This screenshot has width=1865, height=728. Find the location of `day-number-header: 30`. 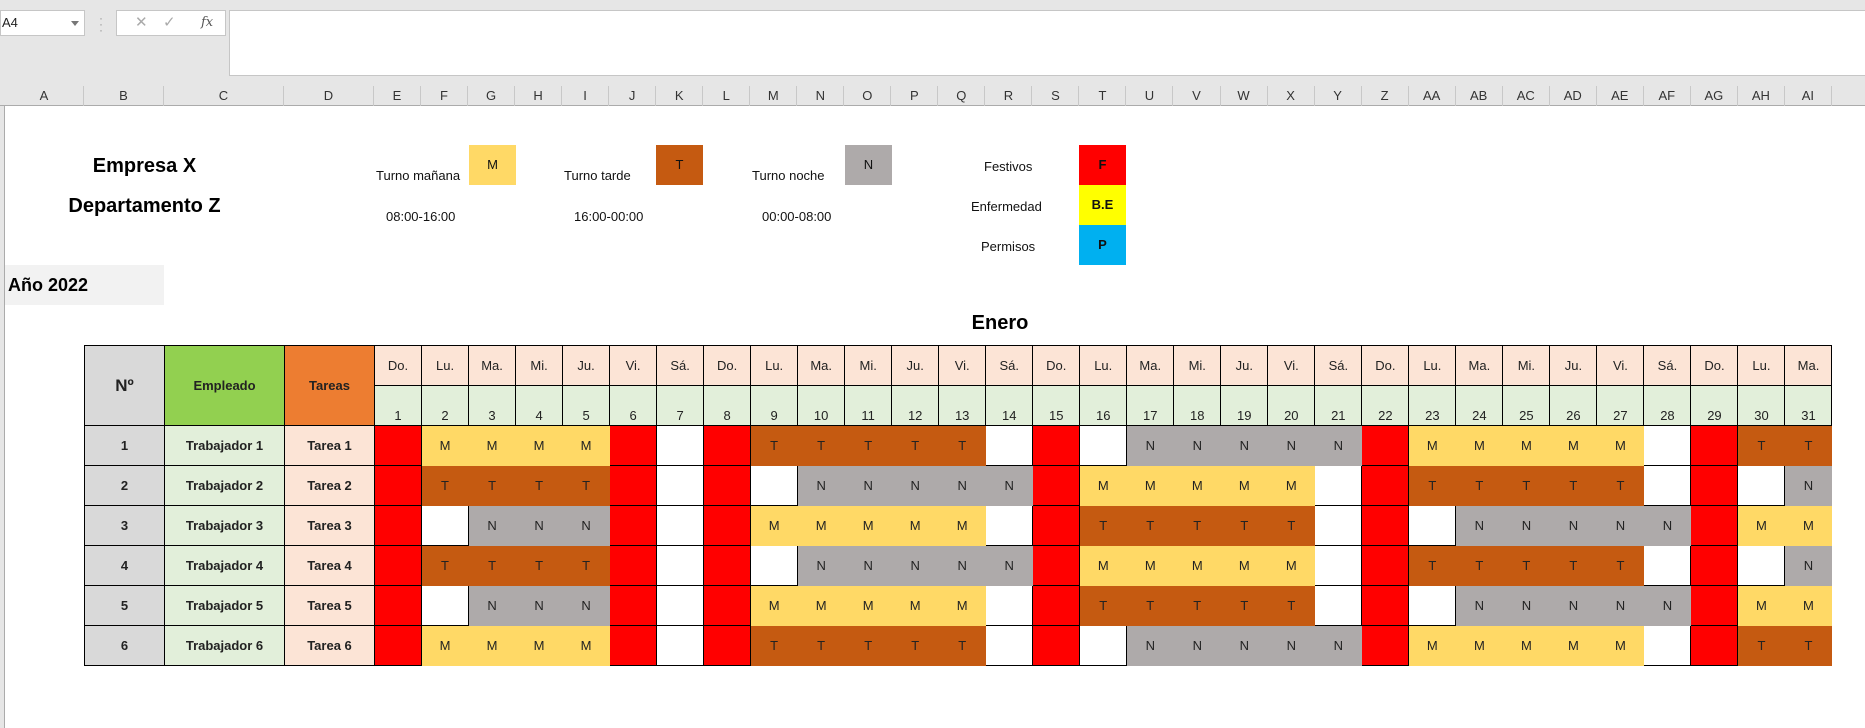

day-number-header: 30 is located at coordinates (1761, 405).